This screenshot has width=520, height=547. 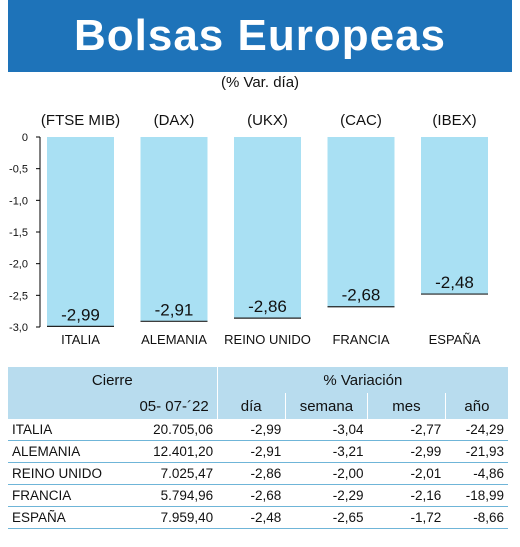 What do you see at coordinates (18, 265) in the screenshot?
I see `y-tick-label: -2,0` at bounding box center [18, 265].